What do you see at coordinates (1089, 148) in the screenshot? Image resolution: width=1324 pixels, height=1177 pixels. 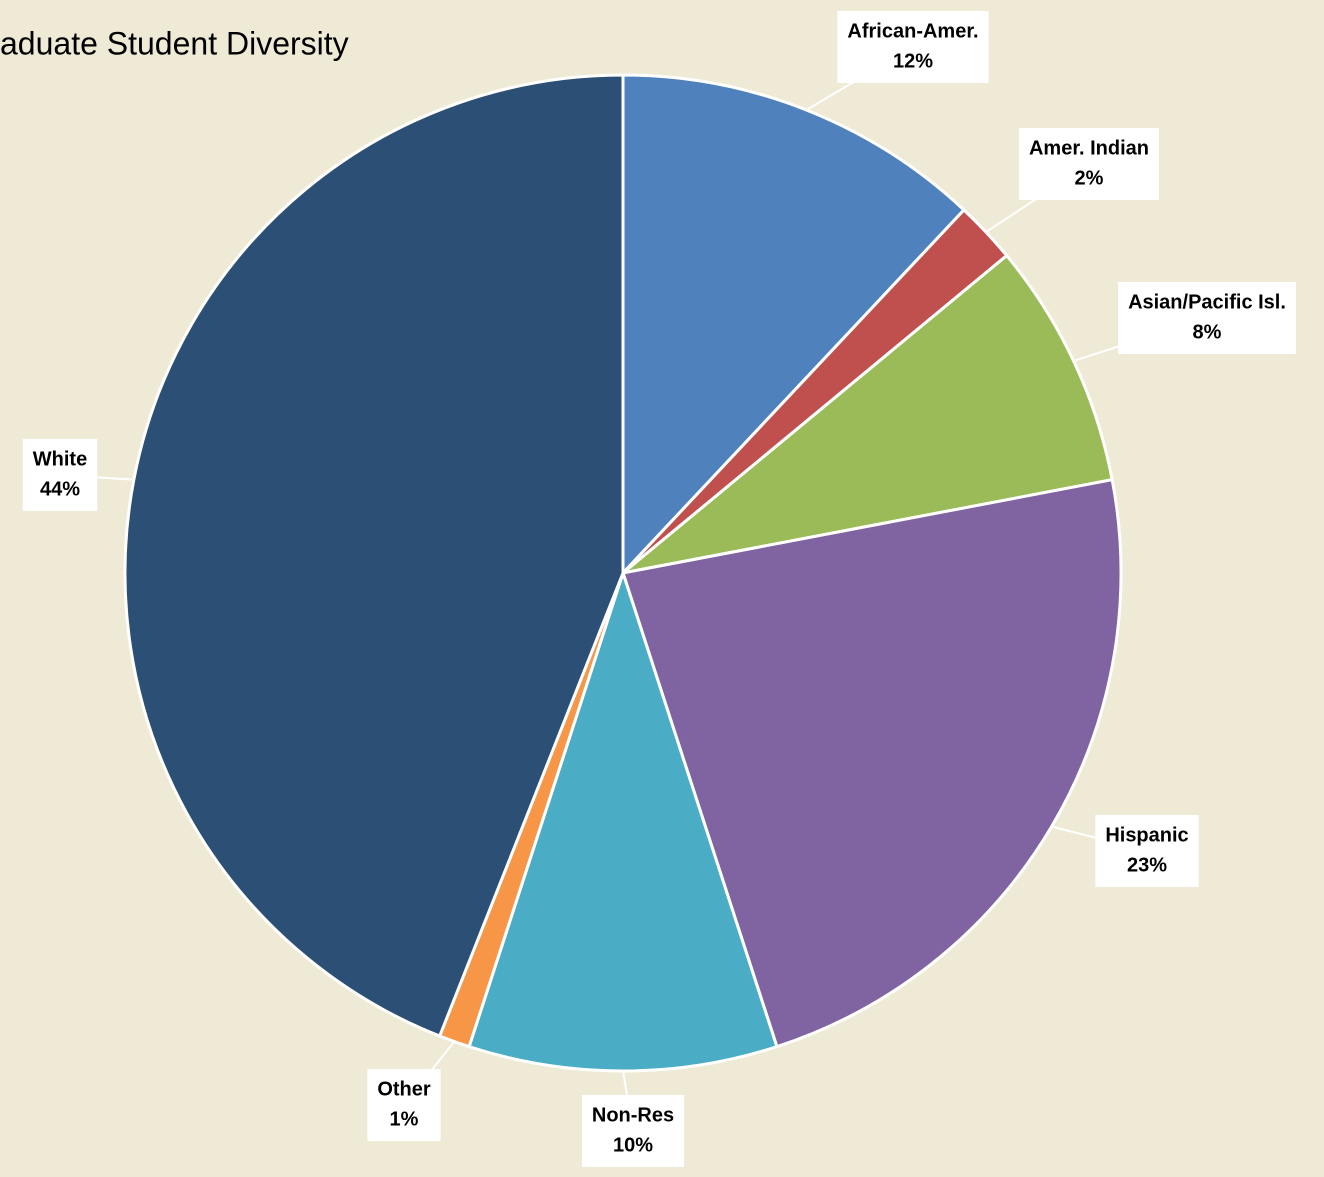 I see `label-name: Amer. Indian` at bounding box center [1089, 148].